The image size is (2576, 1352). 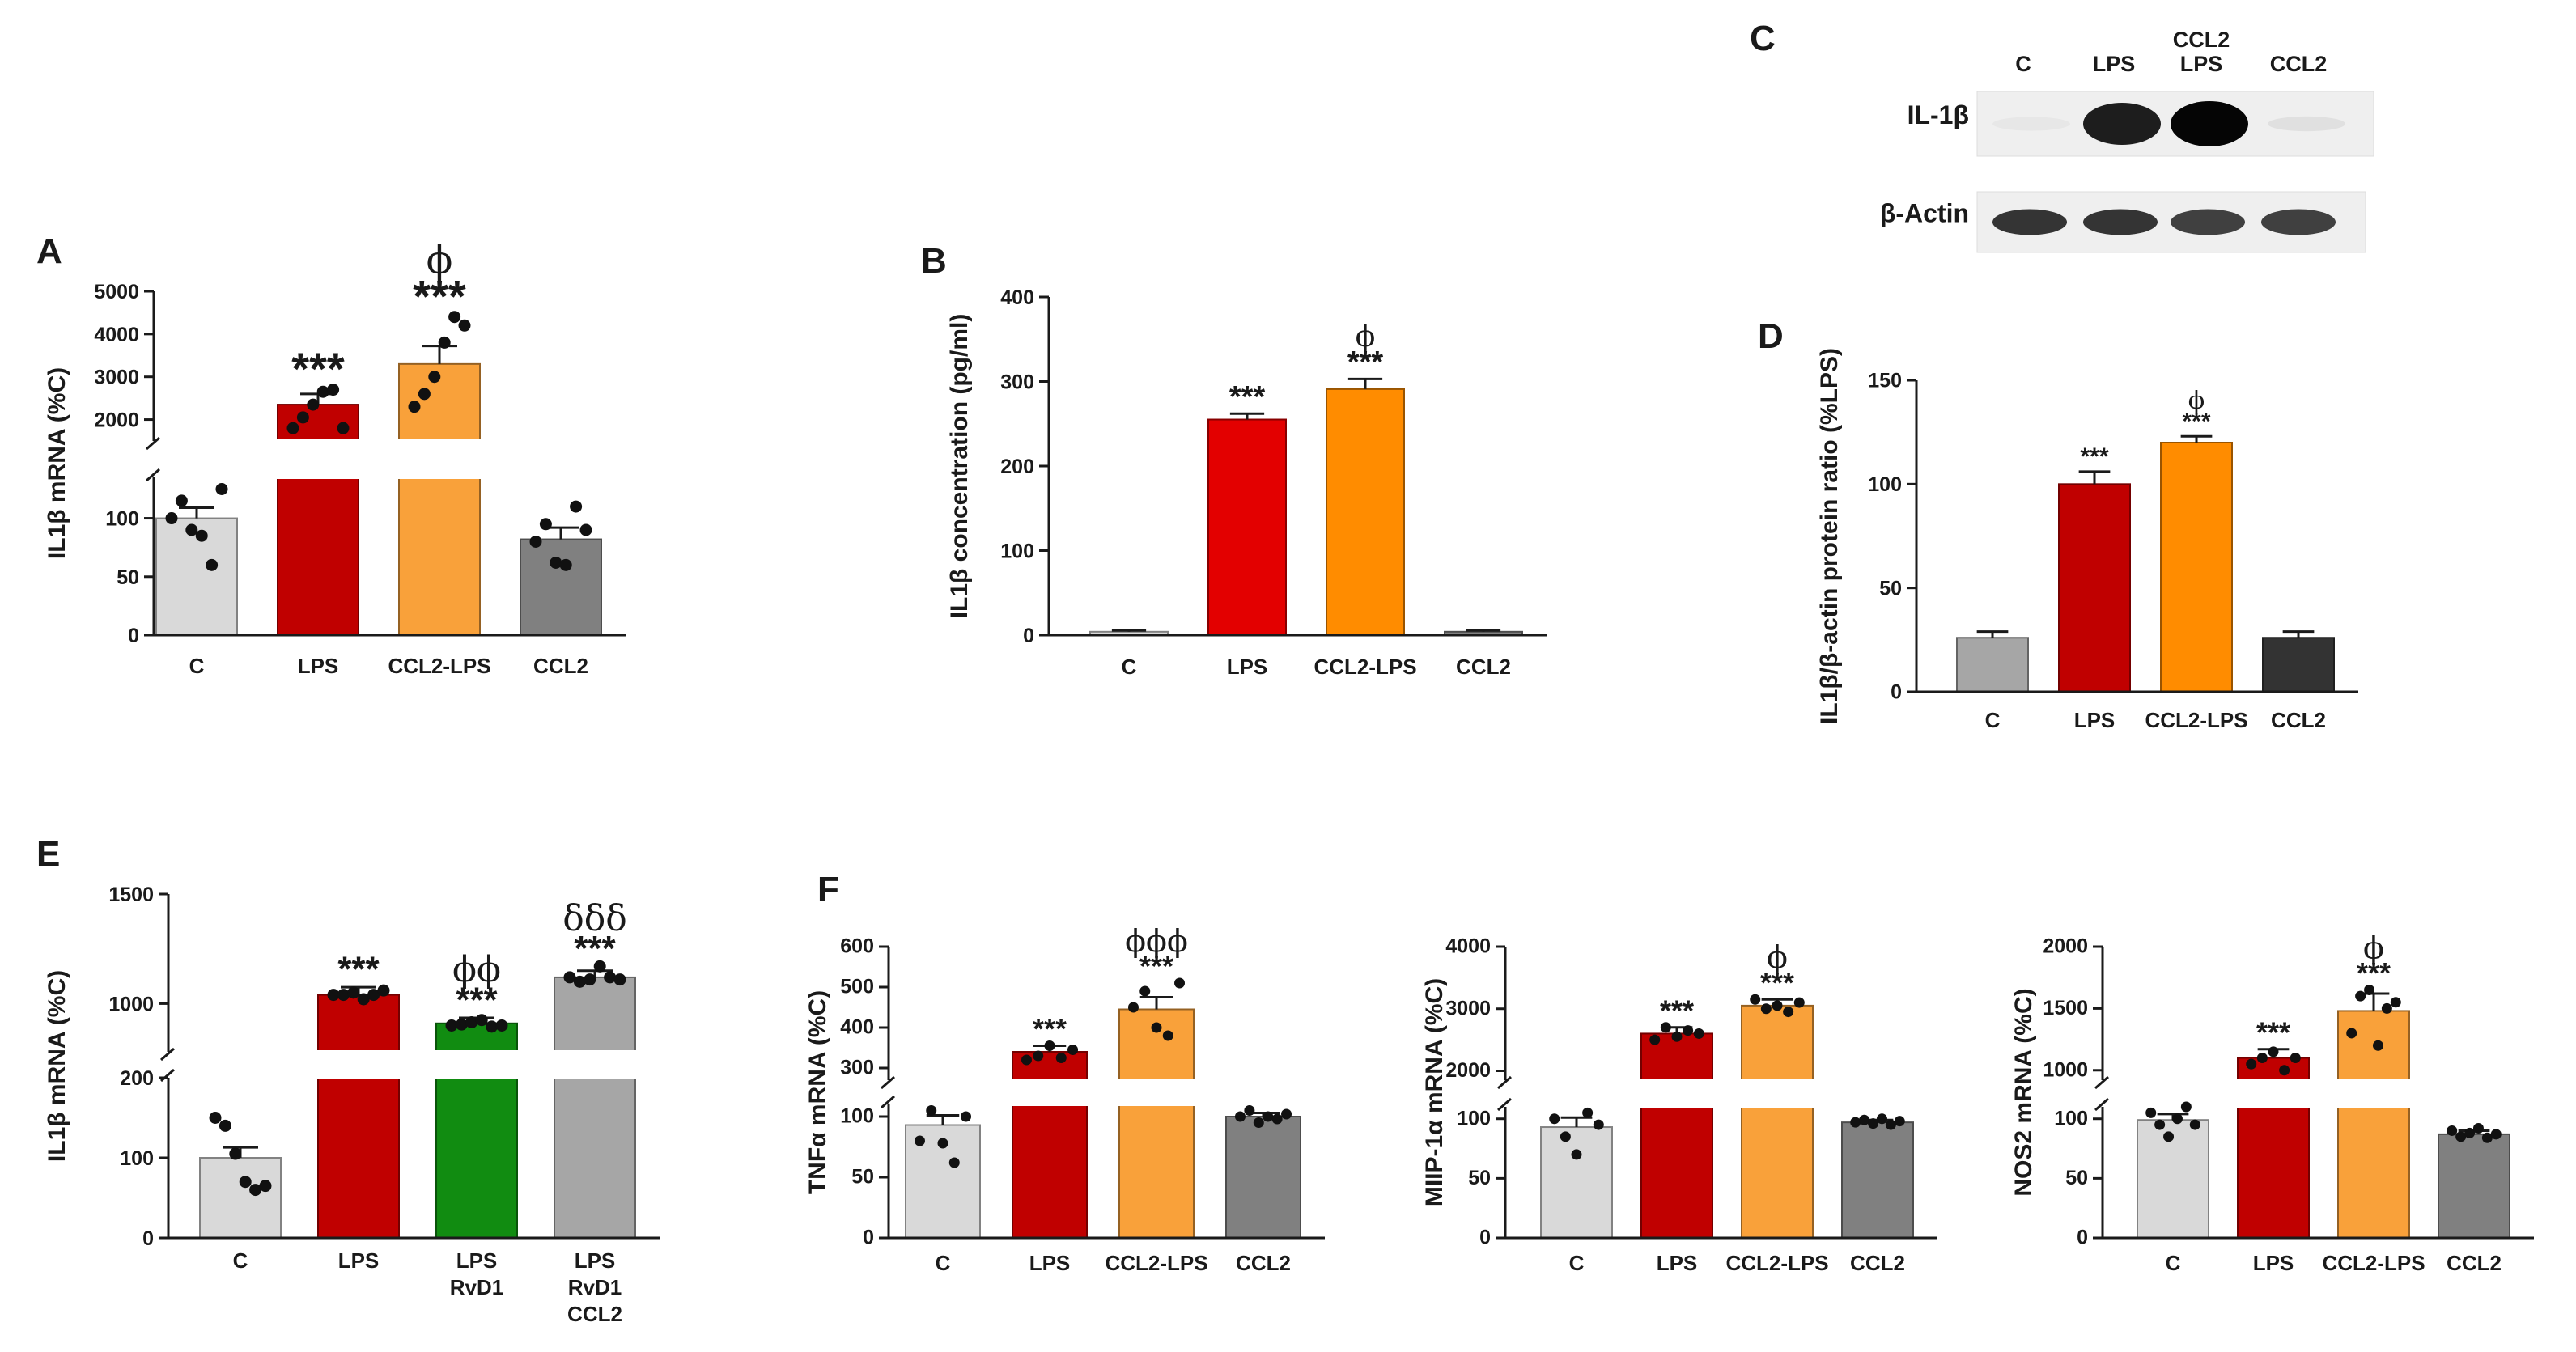 What do you see at coordinates (1771, 336) in the screenshot?
I see `panel-label-d: D` at bounding box center [1771, 336].